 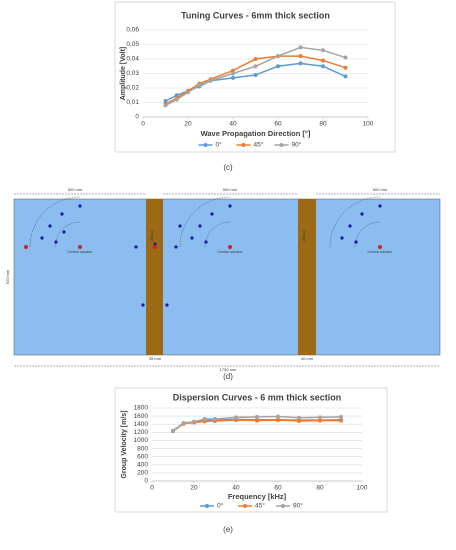 I want to click on dimension-label: 1750 mm, so click(x=228, y=369).